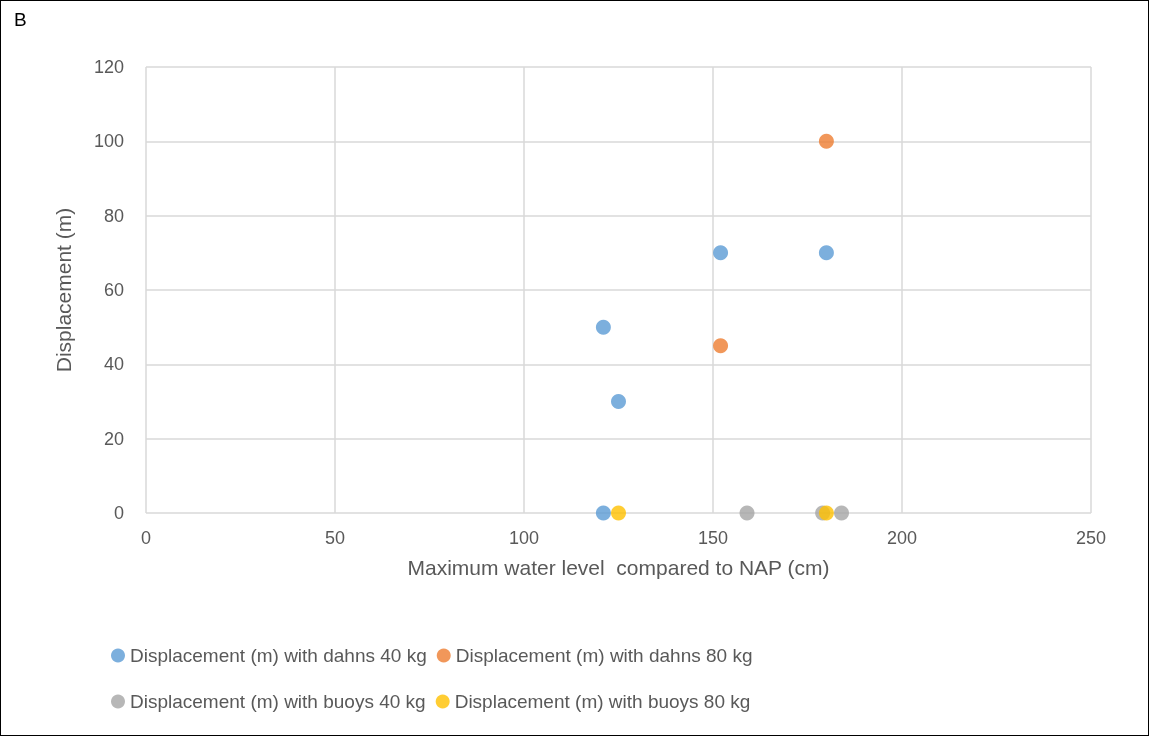 This screenshot has height=736, width=1149. What do you see at coordinates (146, 538) in the screenshot?
I see `x-tick-label: 0` at bounding box center [146, 538].